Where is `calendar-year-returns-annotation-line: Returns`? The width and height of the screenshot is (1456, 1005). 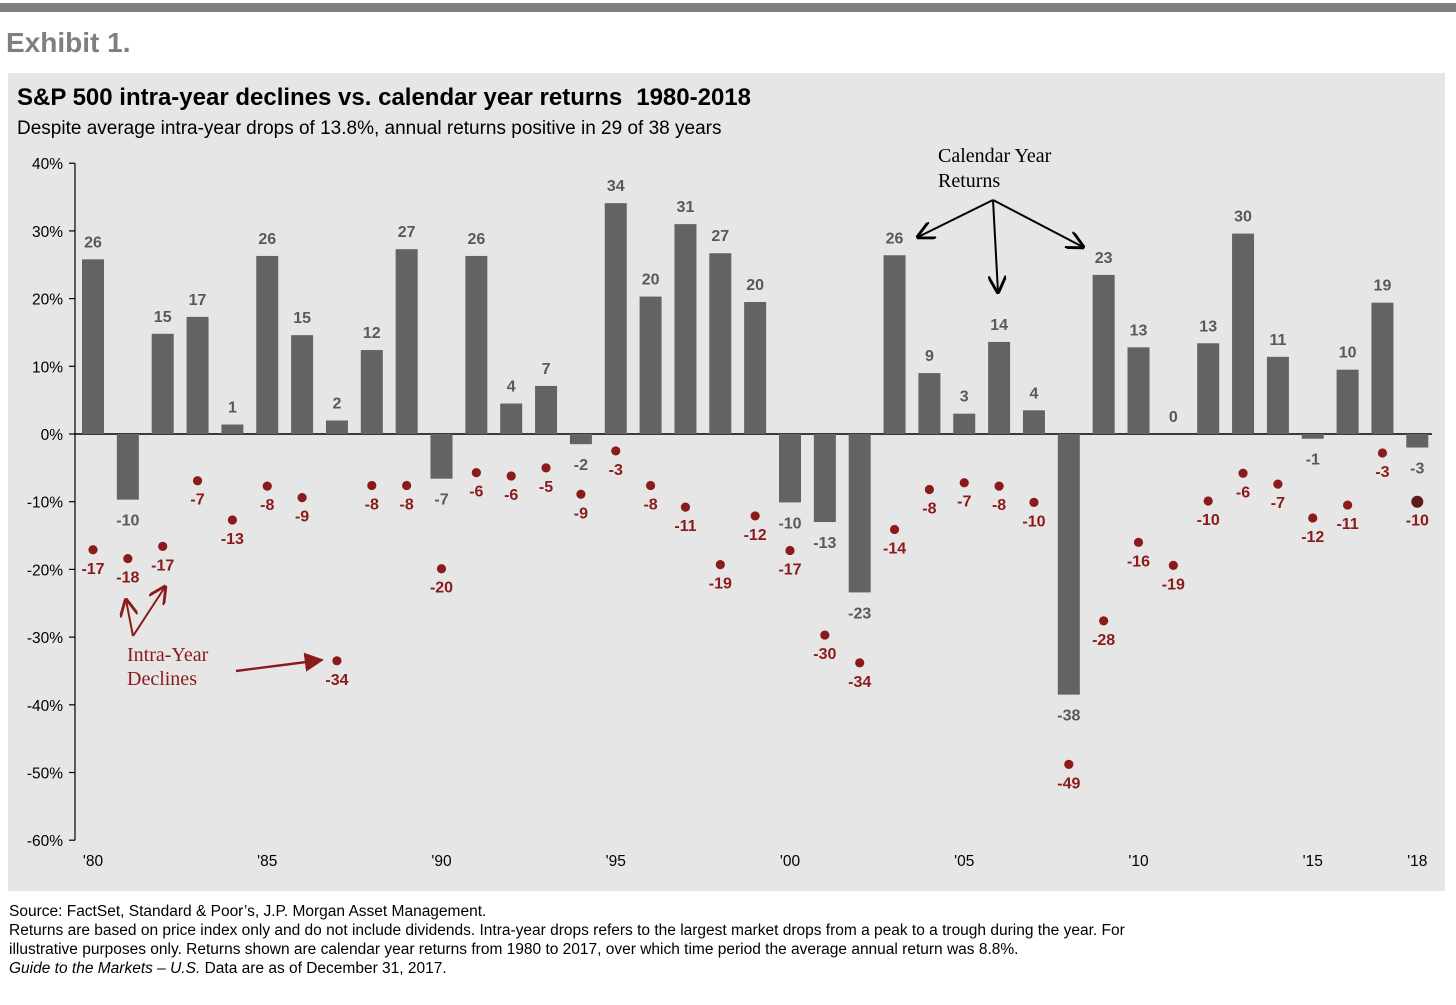 calendar-year-returns-annotation-line: Returns is located at coordinates (969, 181).